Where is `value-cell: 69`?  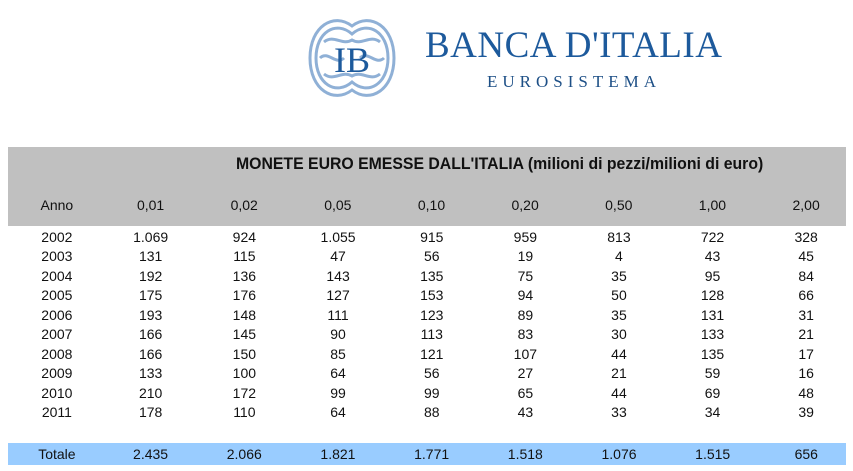
value-cell: 69 is located at coordinates (712, 392).